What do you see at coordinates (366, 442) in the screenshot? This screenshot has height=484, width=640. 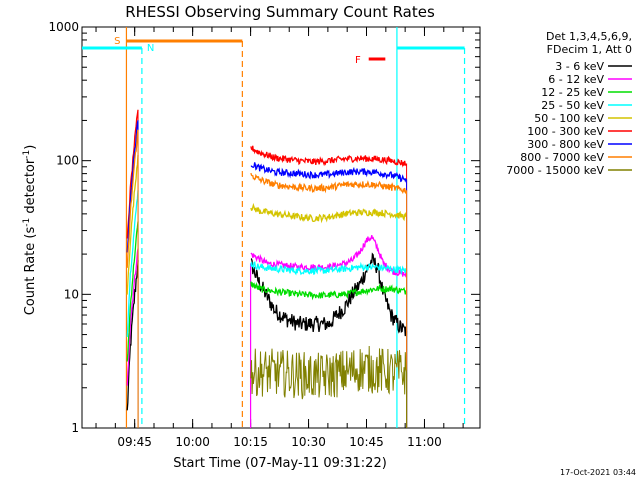 I see `x-tick-label: 10:45` at bounding box center [366, 442].